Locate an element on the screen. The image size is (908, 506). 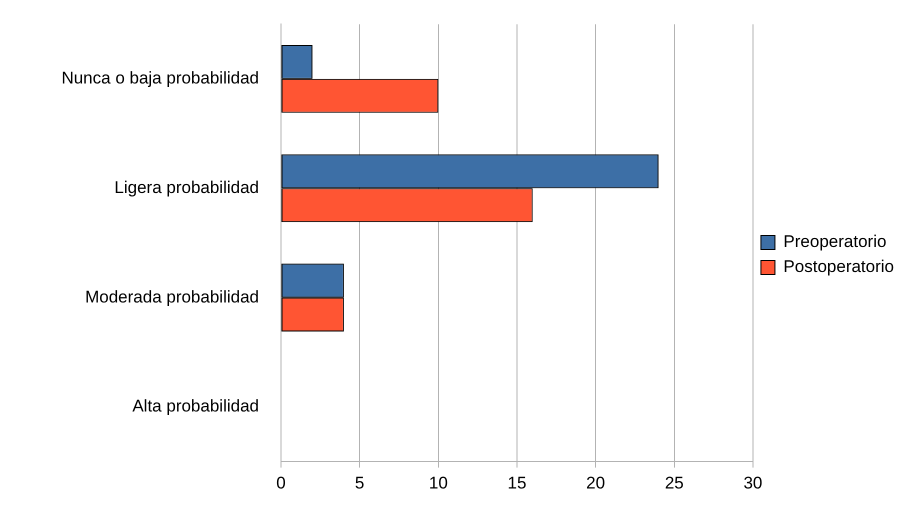
x-tick-label: 30 is located at coordinates (752, 482).